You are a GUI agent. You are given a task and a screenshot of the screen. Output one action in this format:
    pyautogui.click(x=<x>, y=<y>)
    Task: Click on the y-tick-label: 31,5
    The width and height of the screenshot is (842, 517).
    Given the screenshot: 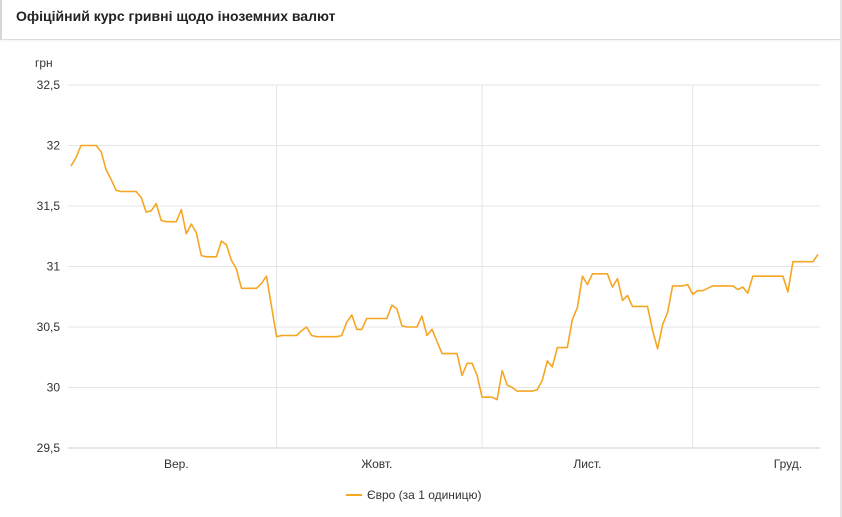 What is the action you would take?
    pyautogui.click(x=49, y=206)
    